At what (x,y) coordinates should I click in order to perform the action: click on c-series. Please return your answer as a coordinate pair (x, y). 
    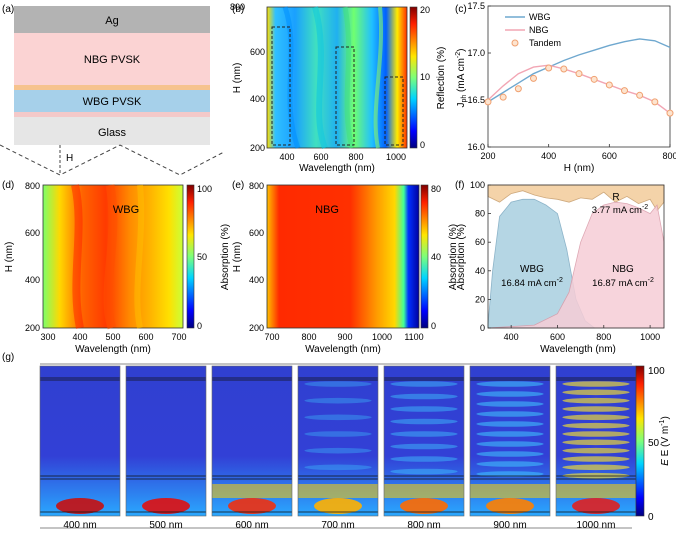
    Looking at the image, I should click on (579, 77).